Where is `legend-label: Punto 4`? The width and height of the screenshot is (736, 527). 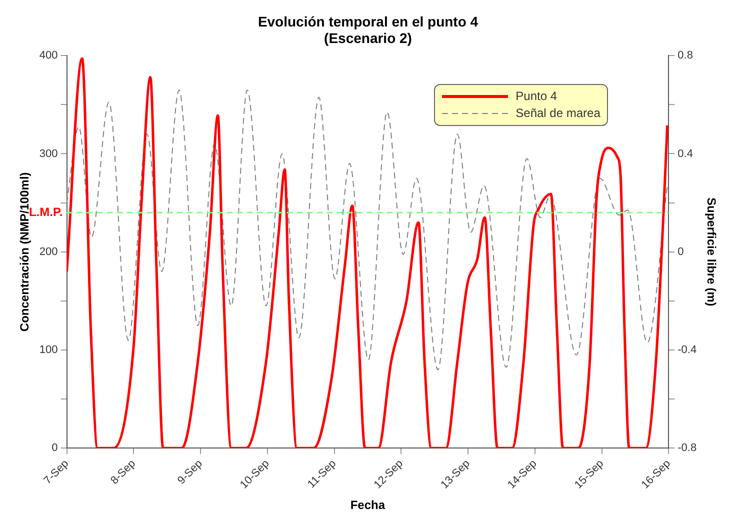
legend-label: Punto 4 is located at coordinates (537, 96).